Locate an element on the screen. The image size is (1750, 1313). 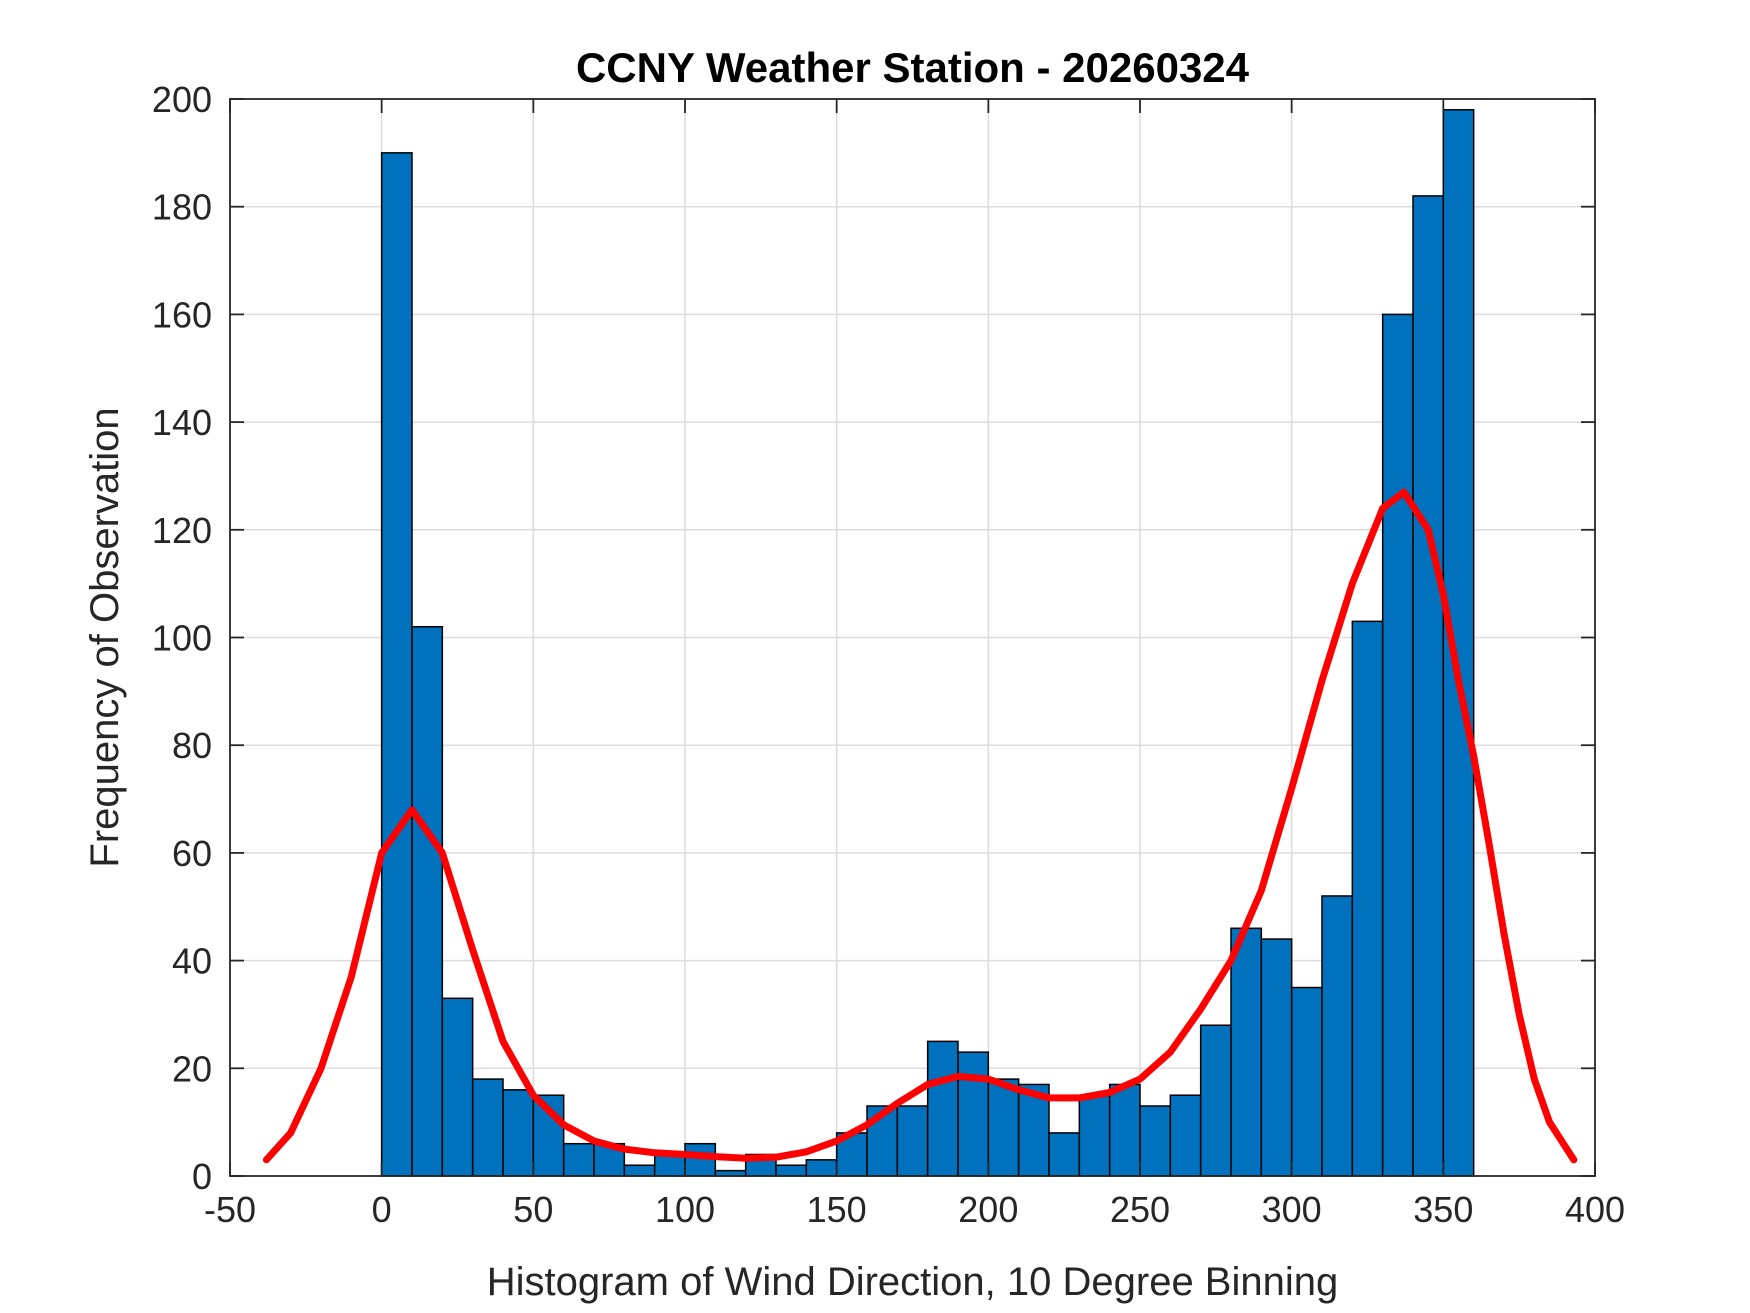
y-tick-label: 140 is located at coordinates (182, 422).